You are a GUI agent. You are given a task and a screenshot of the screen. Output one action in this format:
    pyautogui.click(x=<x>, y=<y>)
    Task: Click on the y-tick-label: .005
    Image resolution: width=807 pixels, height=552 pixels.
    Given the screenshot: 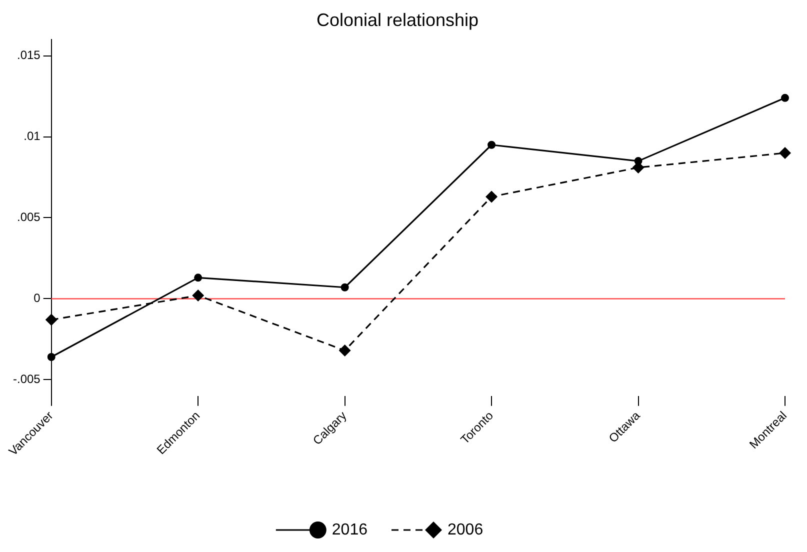 What is the action you would take?
    pyautogui.click(x=28, y=217)
    